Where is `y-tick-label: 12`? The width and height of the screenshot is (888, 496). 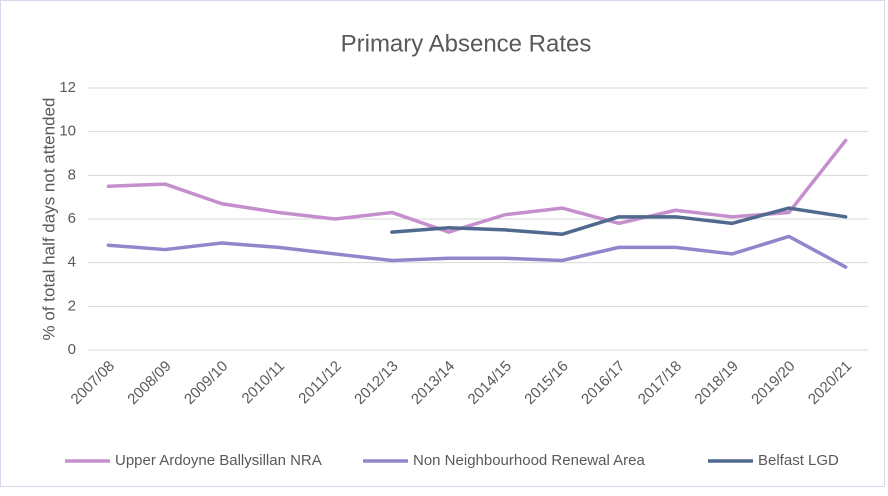 y-tick-label: 12 is located at coordinates (67, 87).